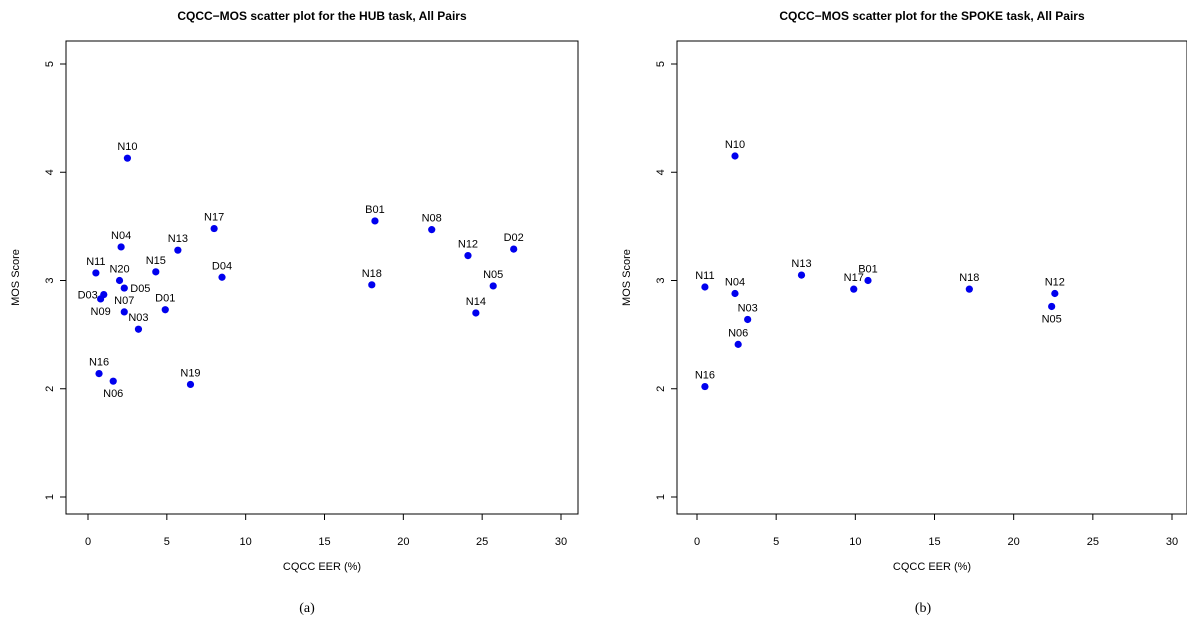 The height and width of the screenshot is (623, 1187). What do you see at coordinates (124, 312) in the screenshot?
I see `data-point-n07` at bounding box center [124, 312].